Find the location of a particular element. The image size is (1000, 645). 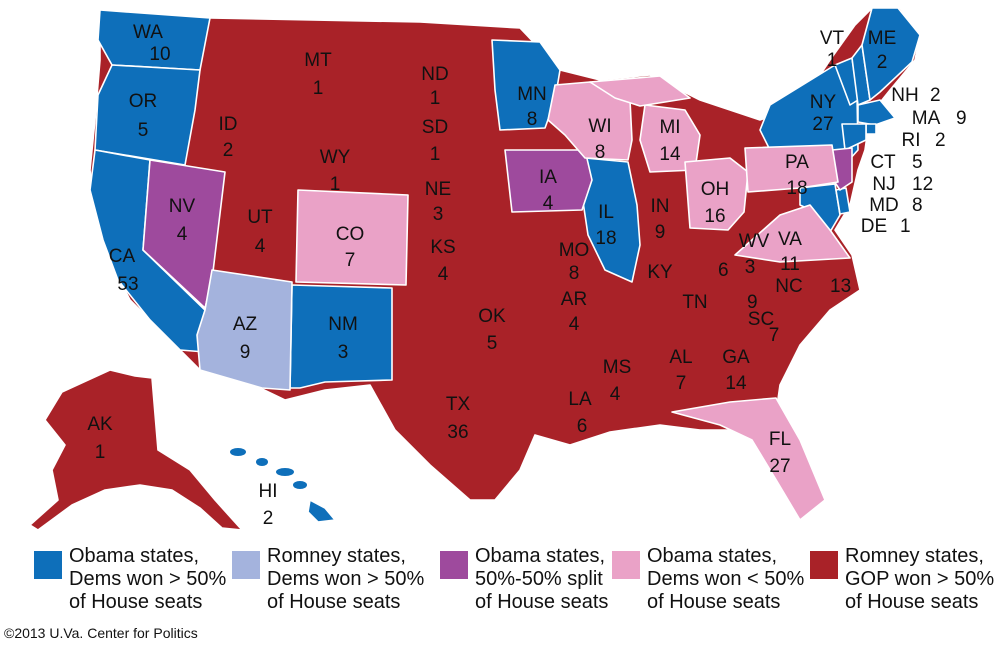

state-seats-wa: 10 is located at coordinates (159, 54).